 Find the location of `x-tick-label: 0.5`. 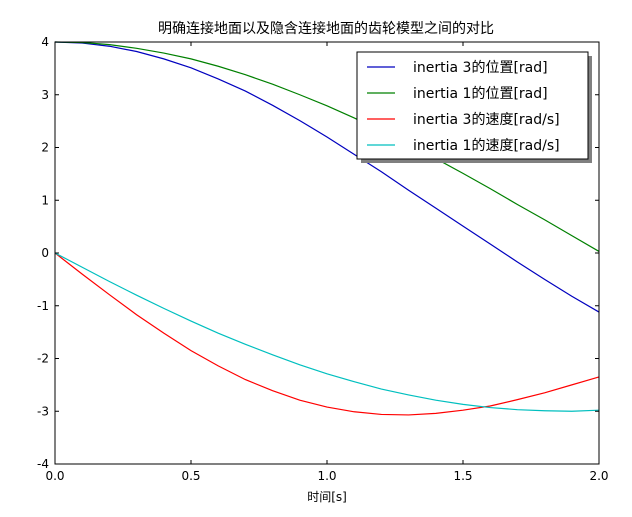

x-tick-label: 0.5 is located at coordinates (190, 476).